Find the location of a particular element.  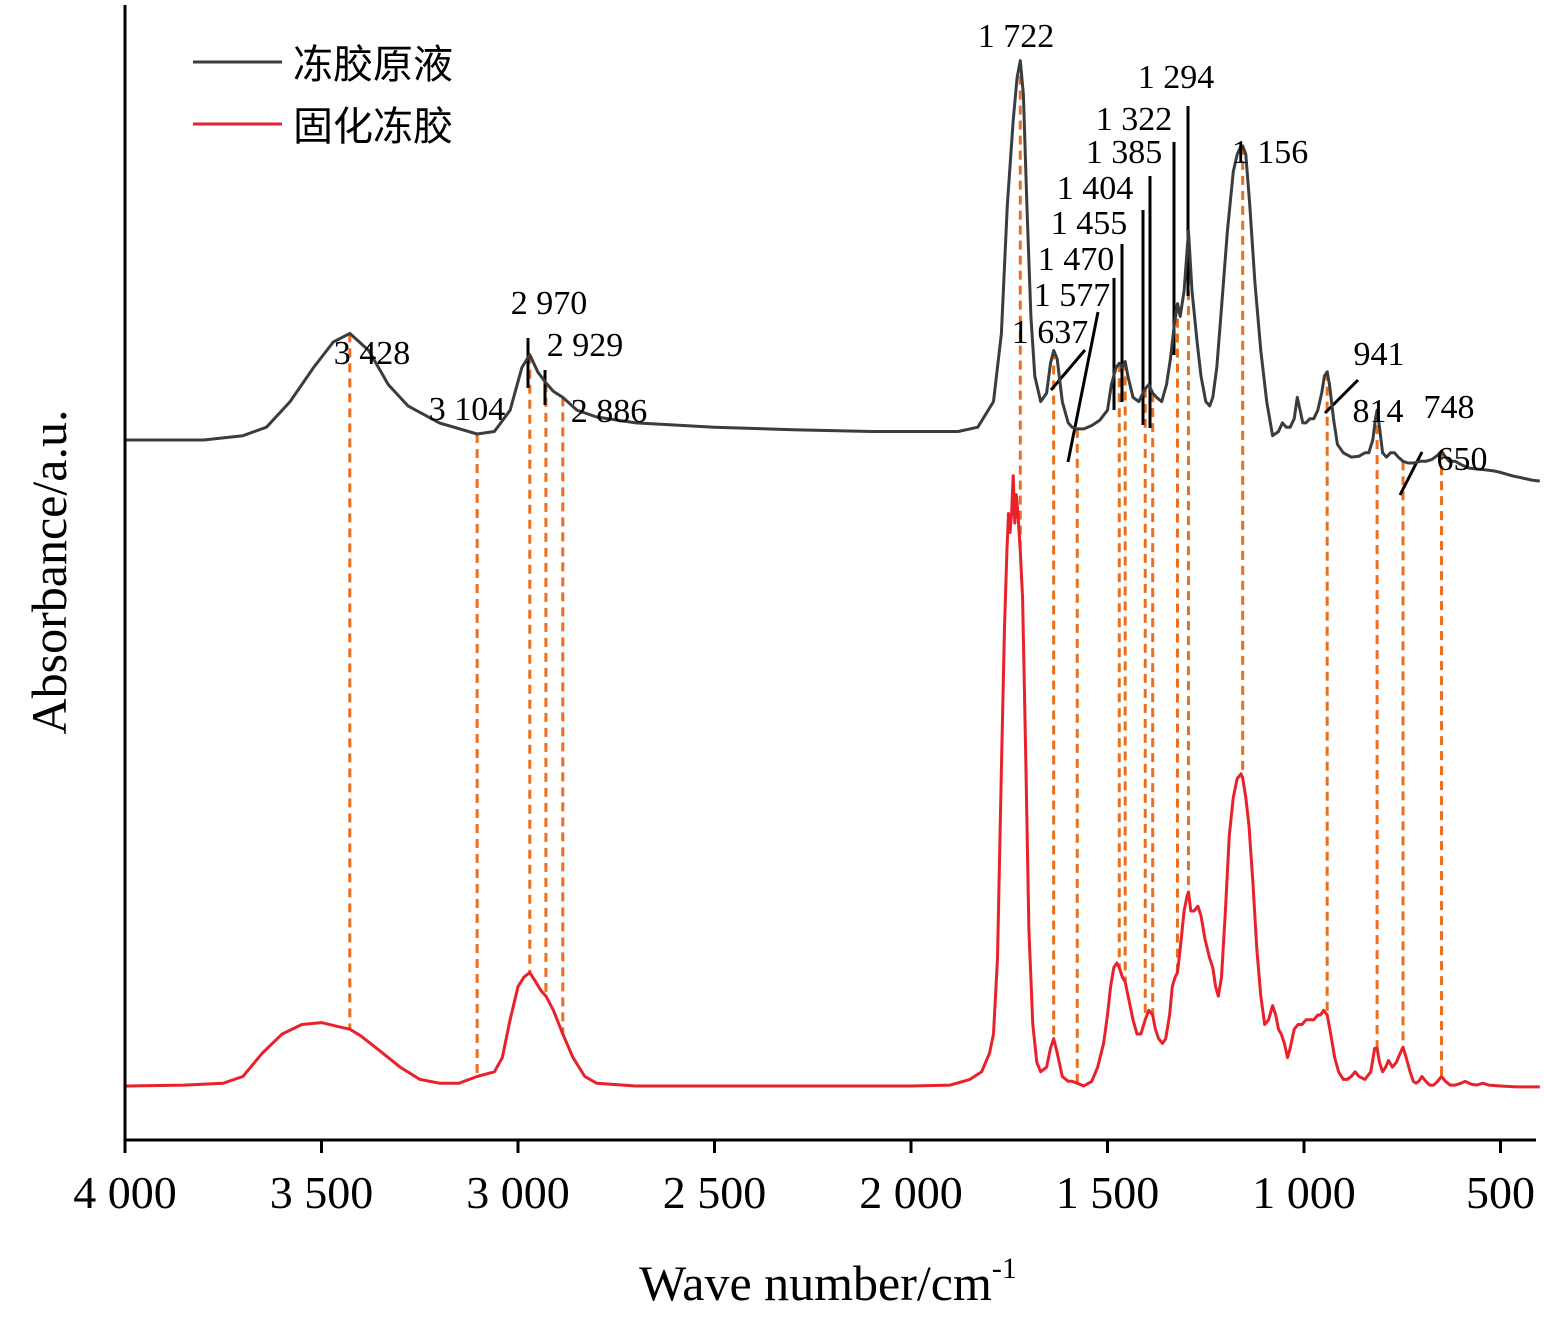

peak-label: 1 470 is located at coordinates (1076, 259).